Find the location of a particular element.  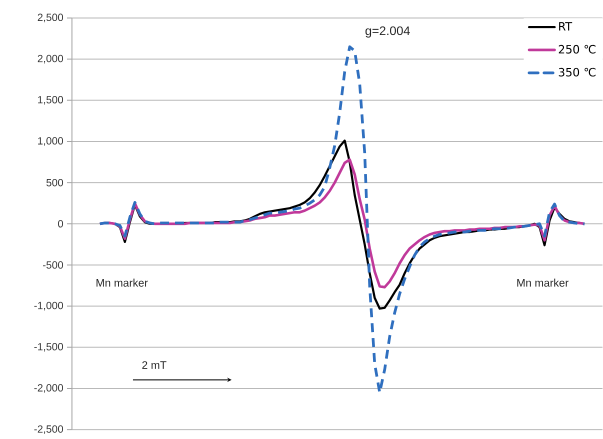

legend-label: 350 ℃ is located at coordinates (577, 72).